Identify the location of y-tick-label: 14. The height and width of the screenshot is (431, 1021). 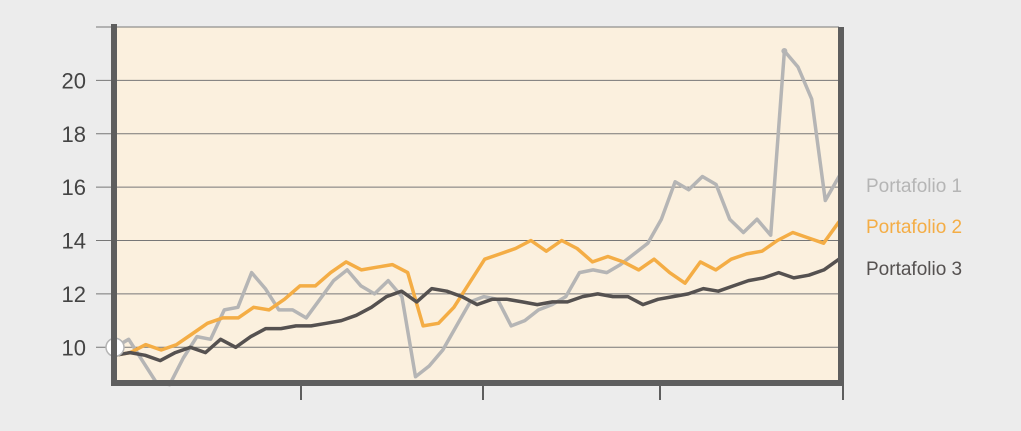
(74, 241).